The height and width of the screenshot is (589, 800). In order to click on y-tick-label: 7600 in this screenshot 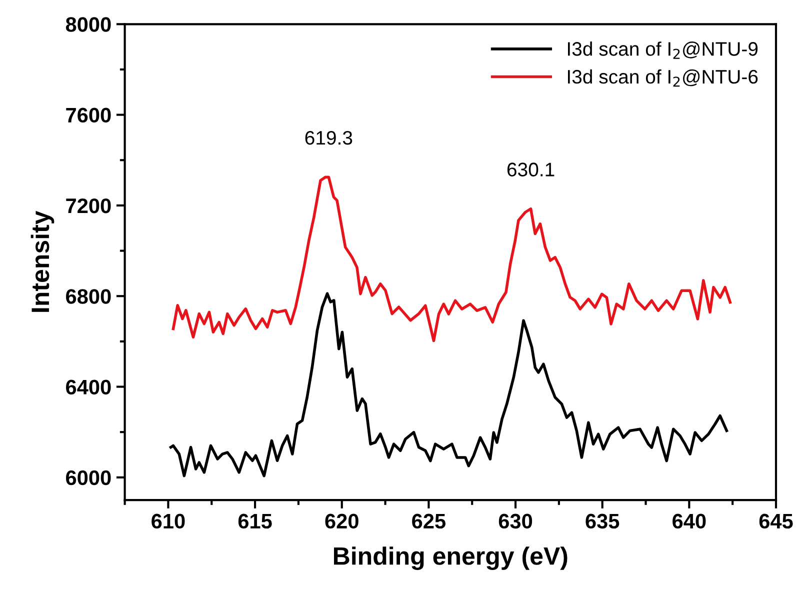, I will do `click(88, 115)`.